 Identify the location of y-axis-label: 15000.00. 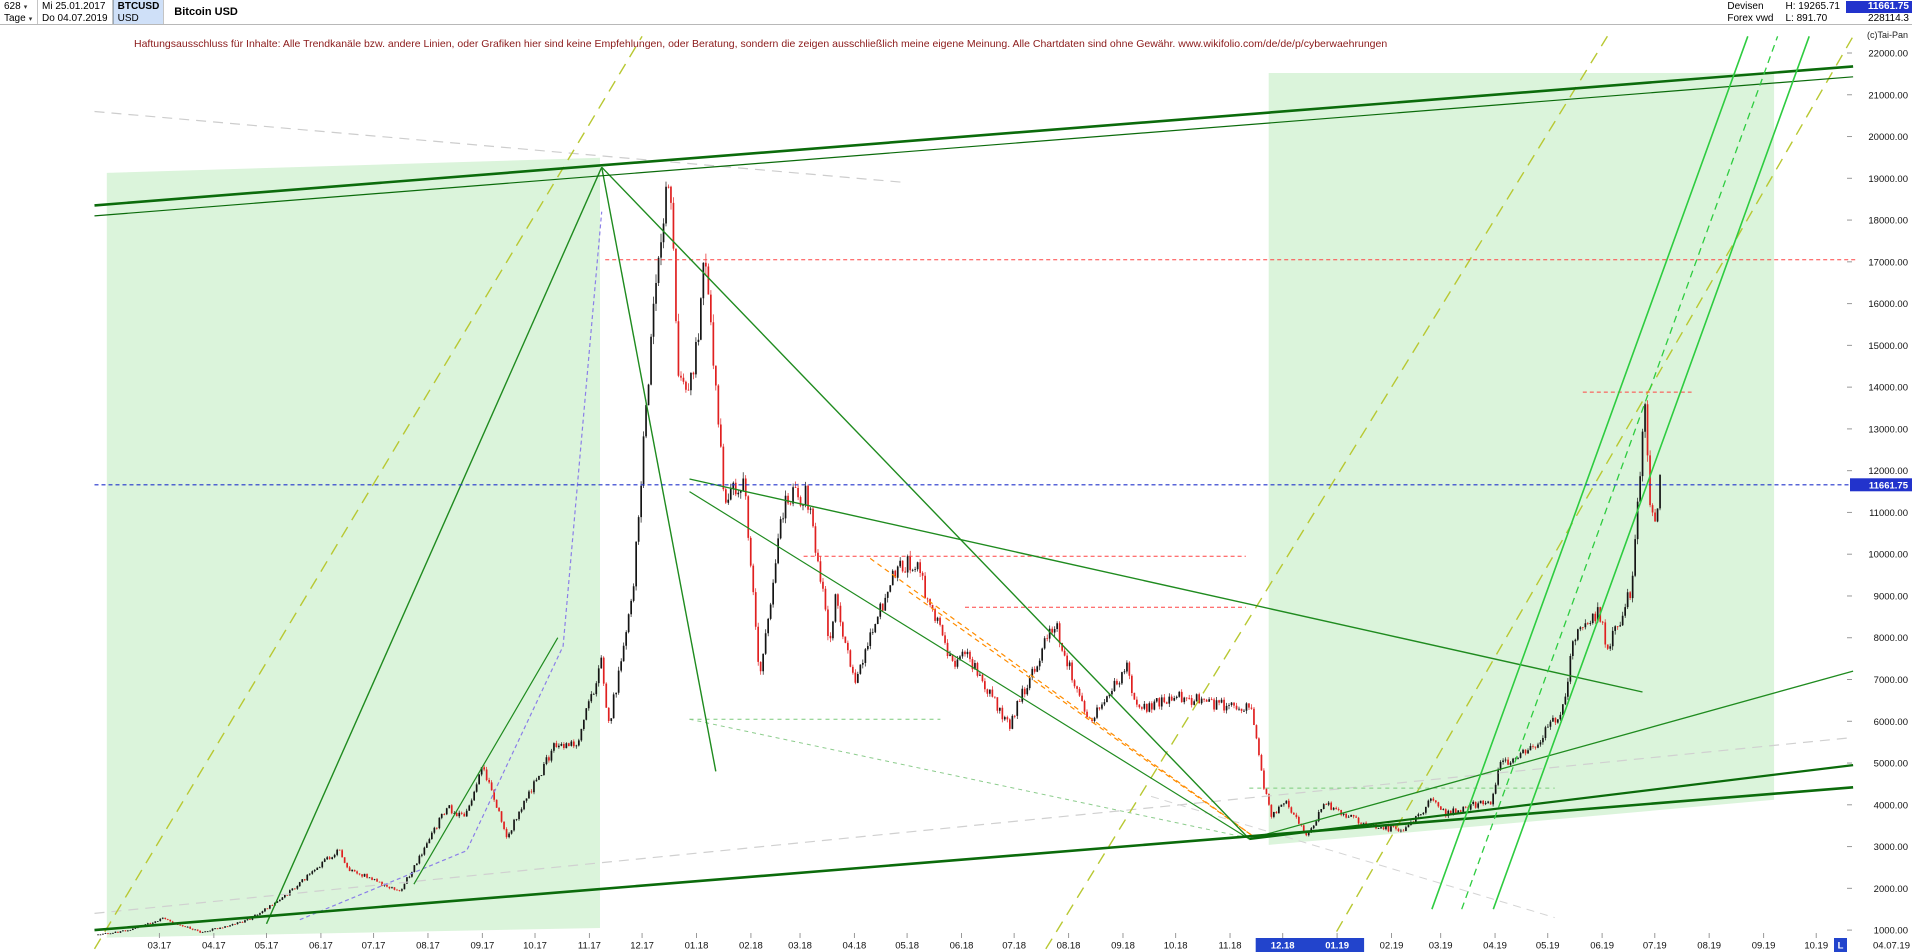
(1888, 346).